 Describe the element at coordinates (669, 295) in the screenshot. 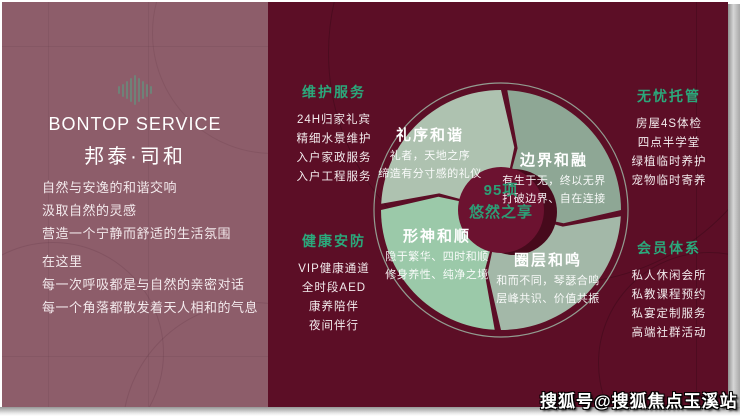

I see `service-item: 私教课程预约` at that location.